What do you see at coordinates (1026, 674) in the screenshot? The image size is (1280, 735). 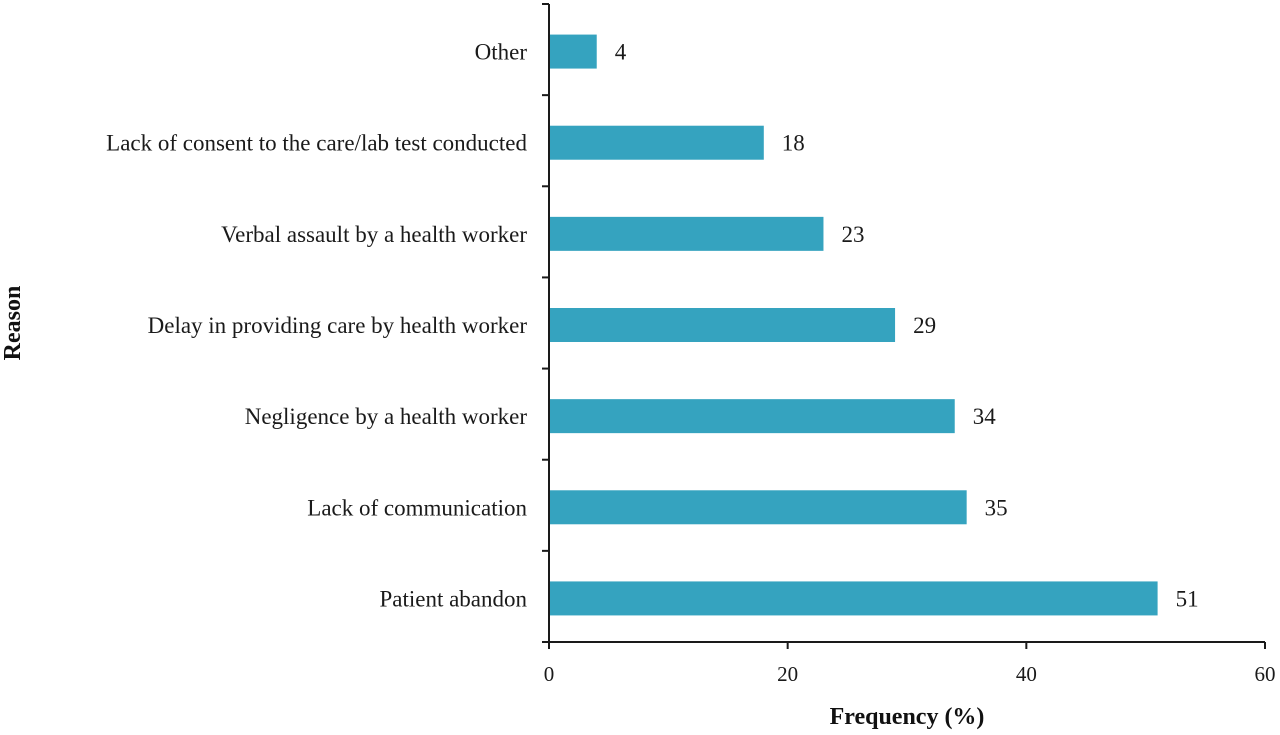 I see `x-tick-label: 40` at bounding box center [1026, 674].